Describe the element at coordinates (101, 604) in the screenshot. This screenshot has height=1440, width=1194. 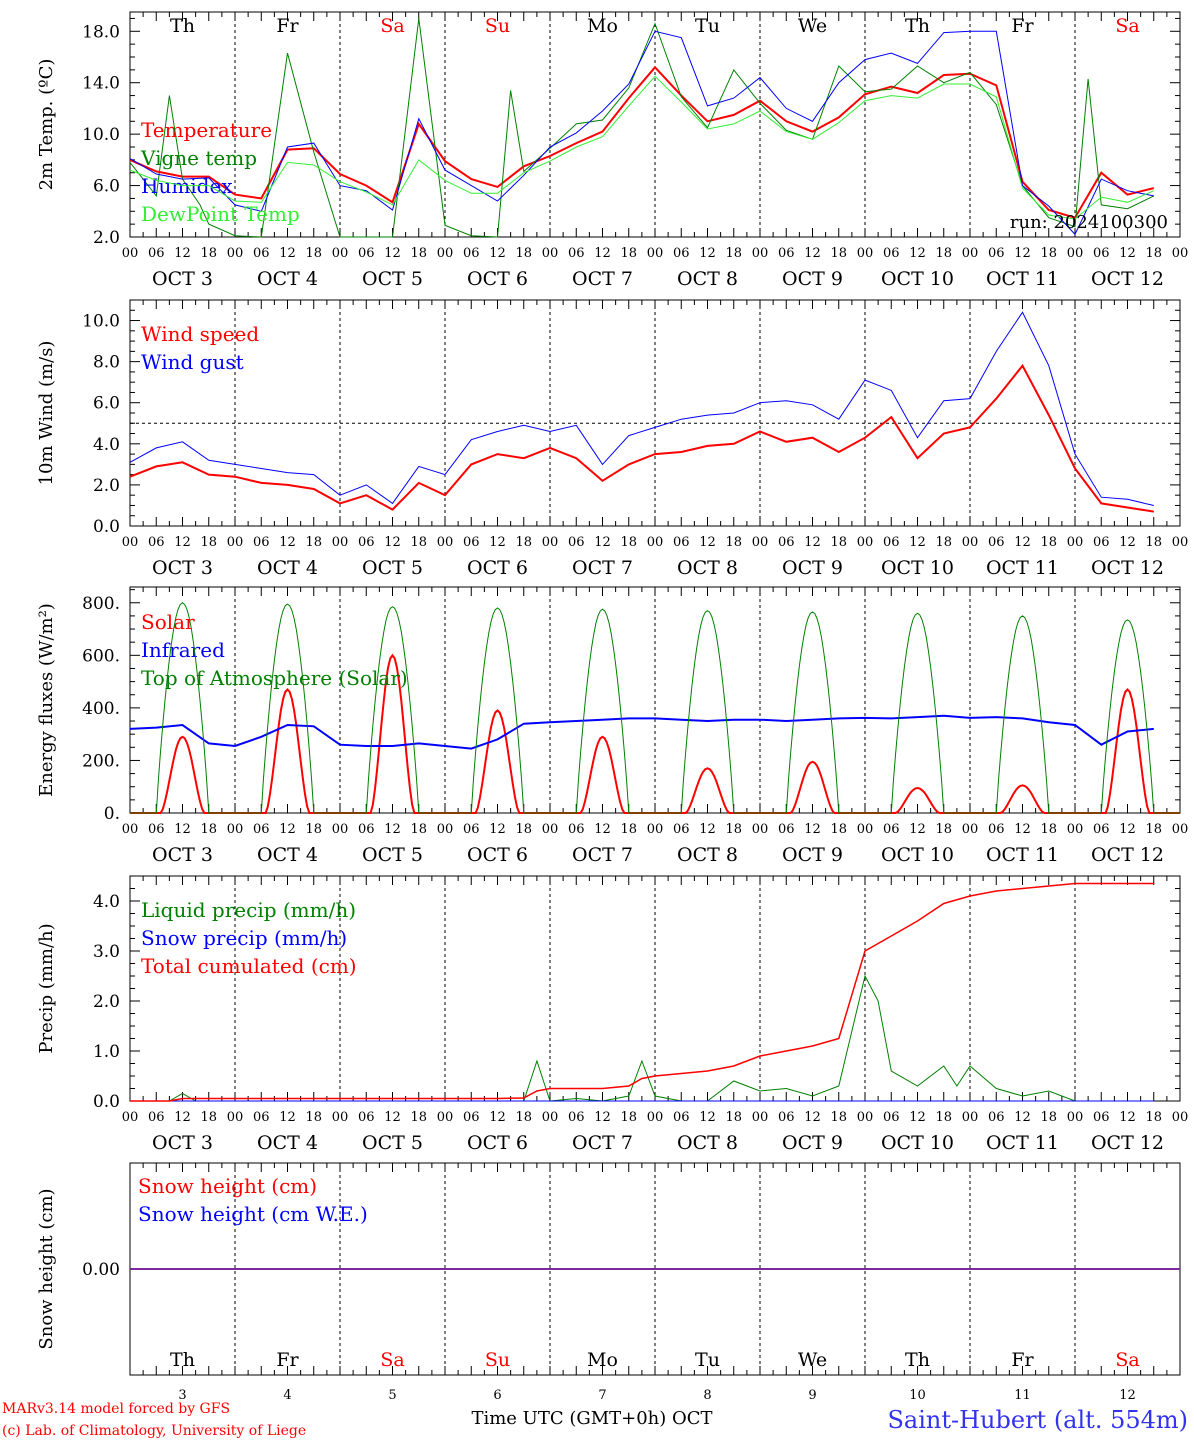
I see `y-tick-label: 800.` at that location.